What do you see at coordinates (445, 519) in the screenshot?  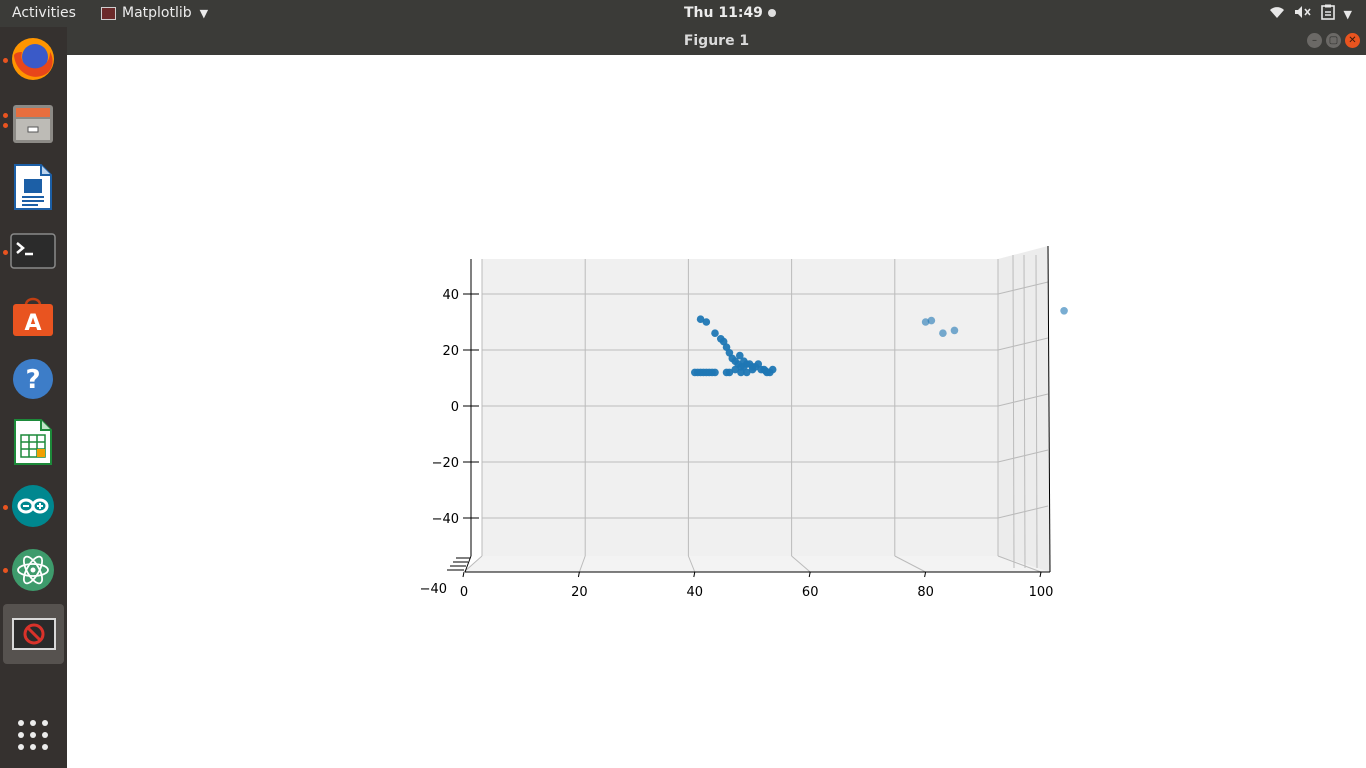 I see `z-tick-label: −40` at bounding box center [445, 519].